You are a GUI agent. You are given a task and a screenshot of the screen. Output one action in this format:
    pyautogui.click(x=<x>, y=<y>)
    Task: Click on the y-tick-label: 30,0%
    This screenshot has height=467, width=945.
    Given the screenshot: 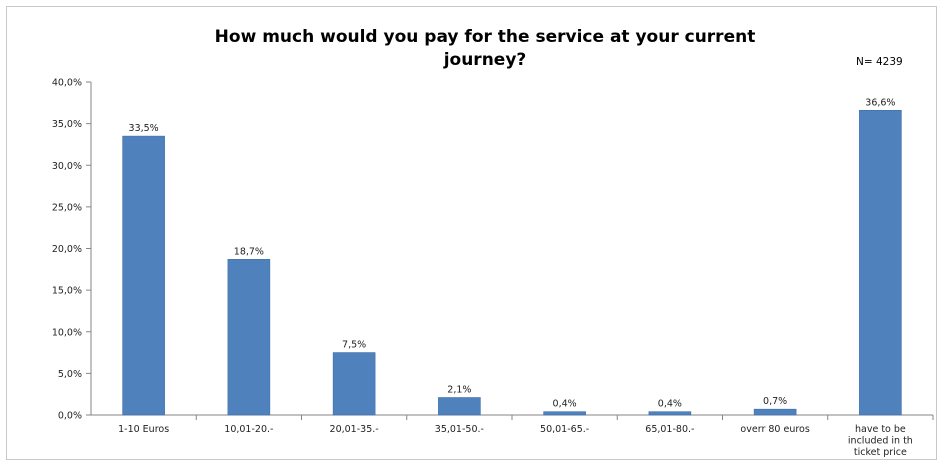 What is the action you would take?
    pyautogui.click(x=67, y=166)
    